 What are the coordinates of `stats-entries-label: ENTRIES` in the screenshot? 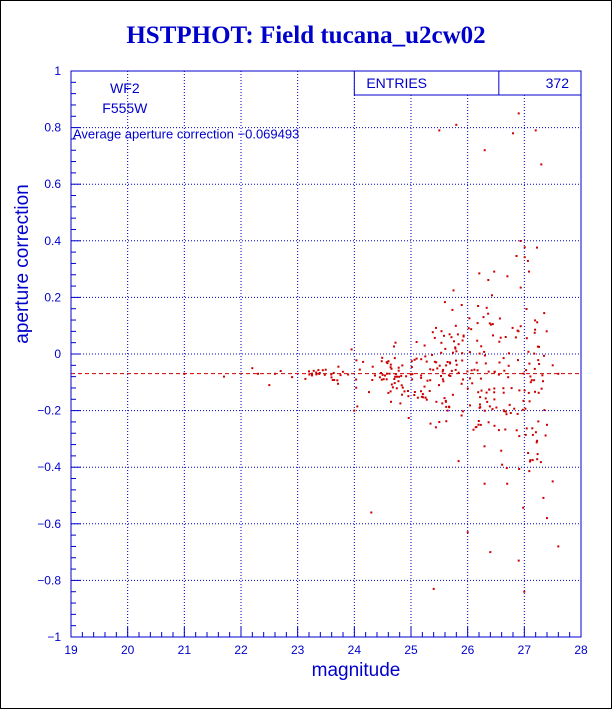 It's located at (396, 83).